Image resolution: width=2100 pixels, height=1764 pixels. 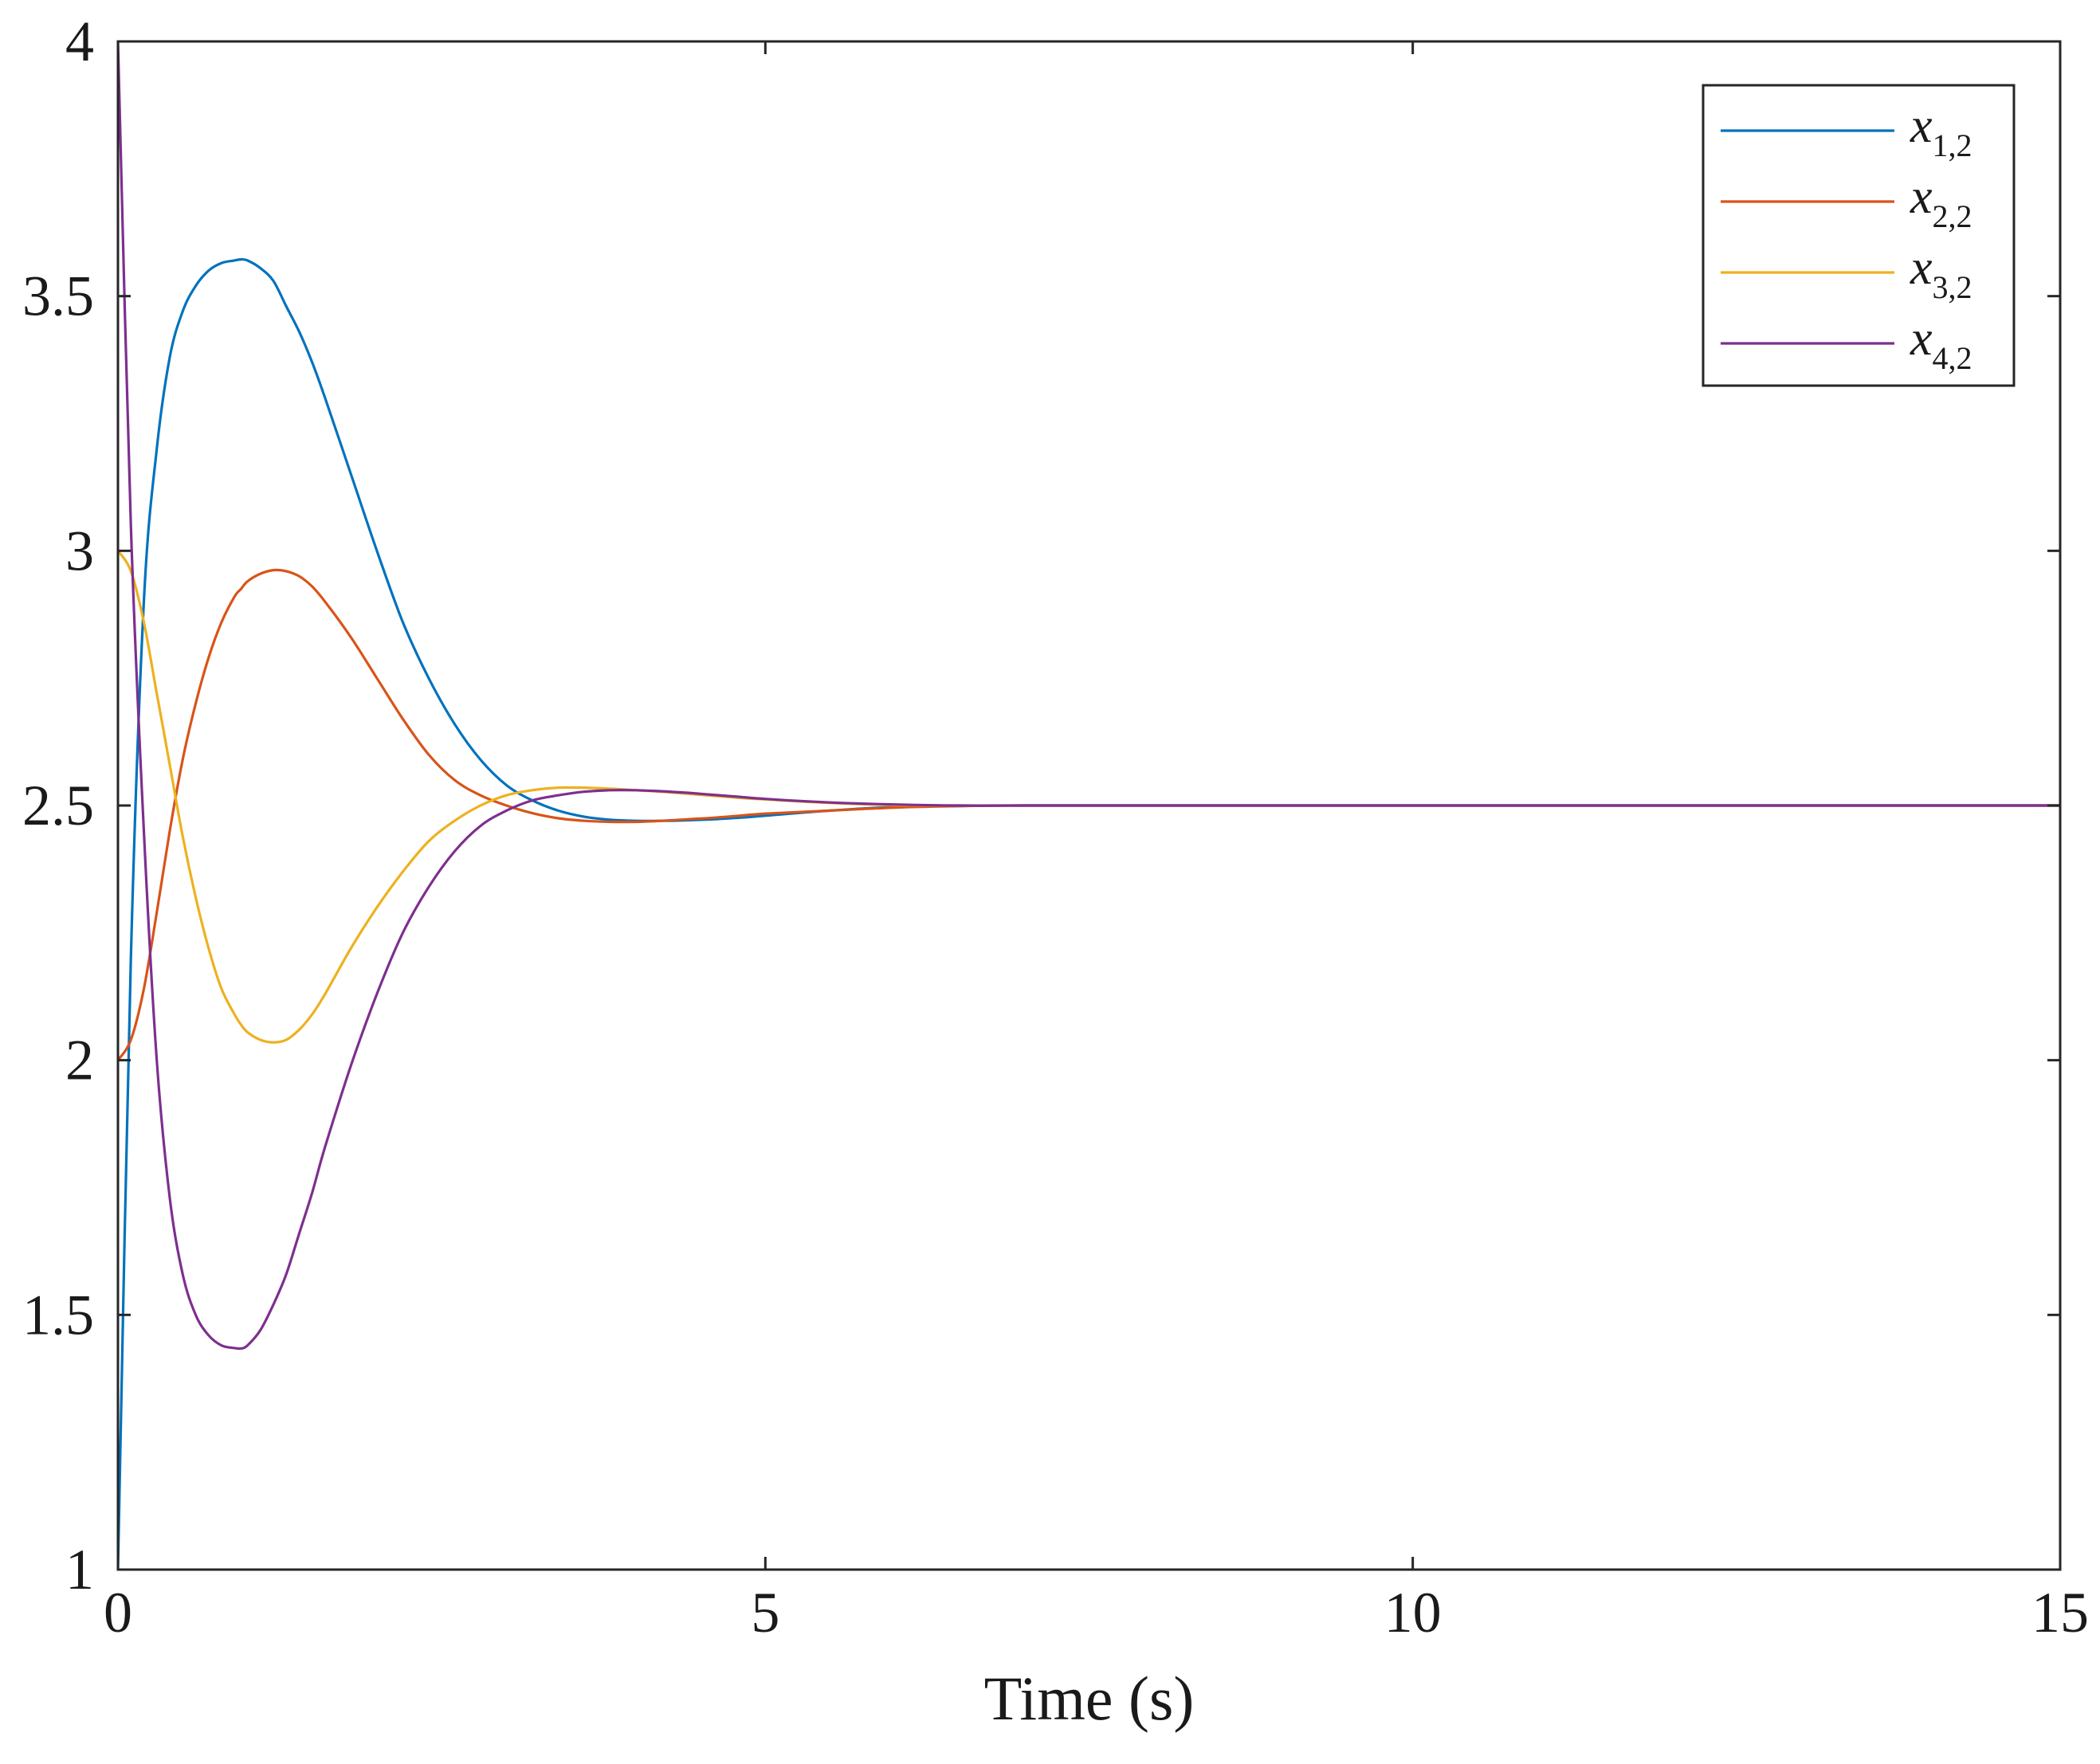 I want to click on y-tick-label: 1.5, so click(x=58, y=1315).